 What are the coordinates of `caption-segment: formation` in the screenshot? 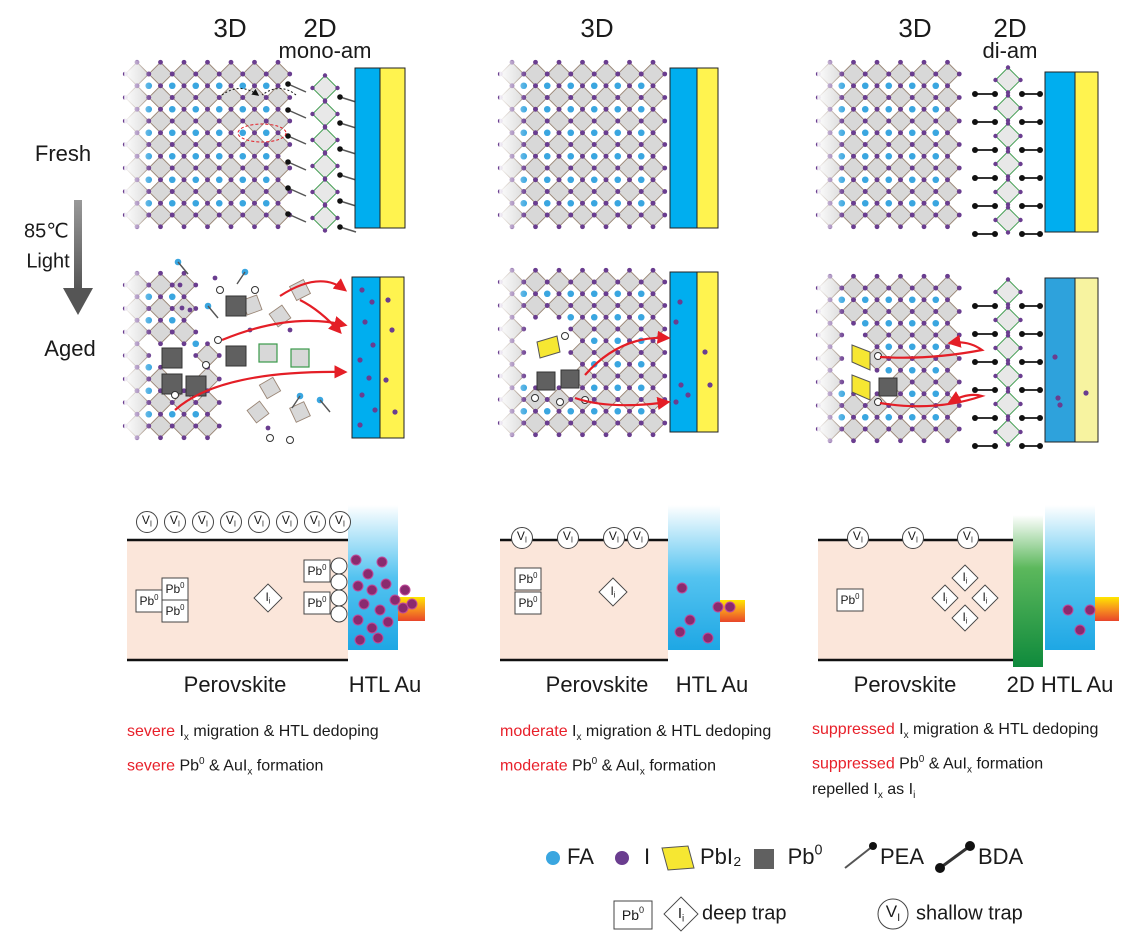 It's located at (1008, 764).